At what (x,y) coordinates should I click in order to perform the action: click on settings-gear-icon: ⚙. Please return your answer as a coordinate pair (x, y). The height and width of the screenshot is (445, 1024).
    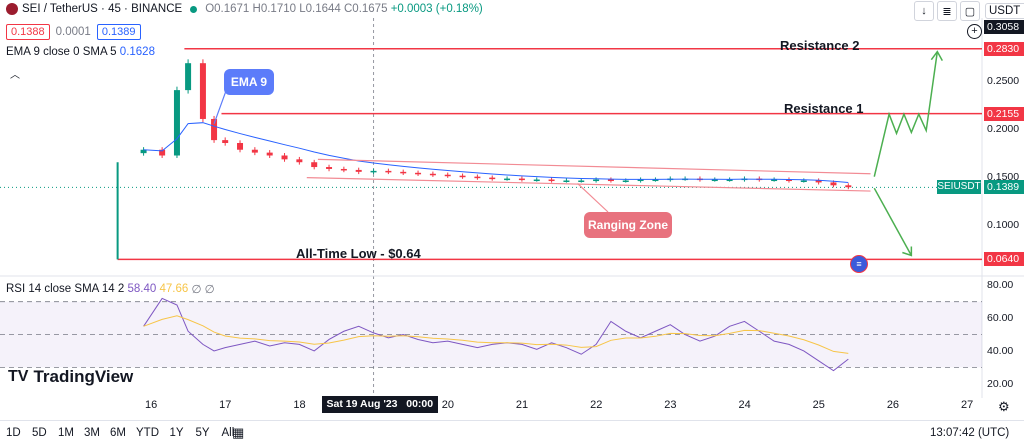
    Looking at the image, I should click on (1004, 406).